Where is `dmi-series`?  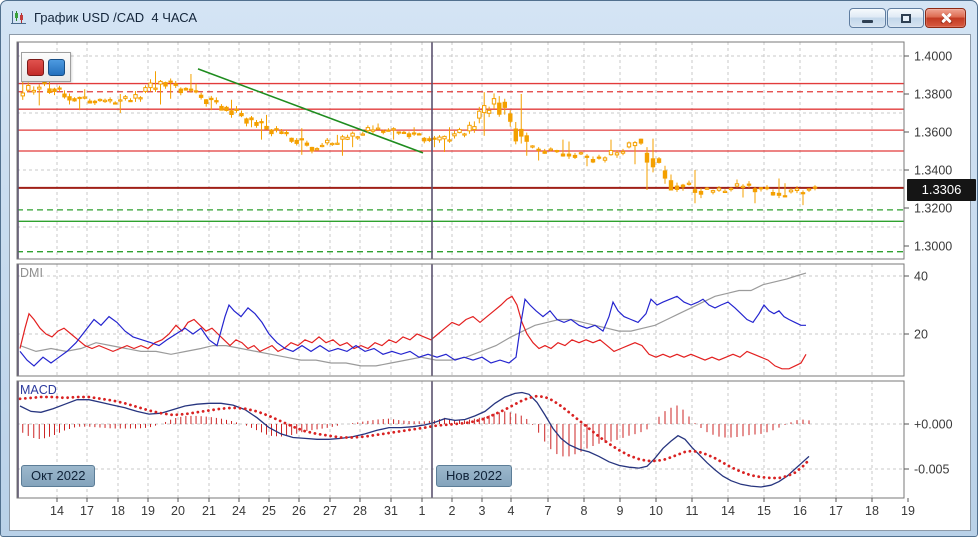 dmi-series is located at coordinates (413, 321).